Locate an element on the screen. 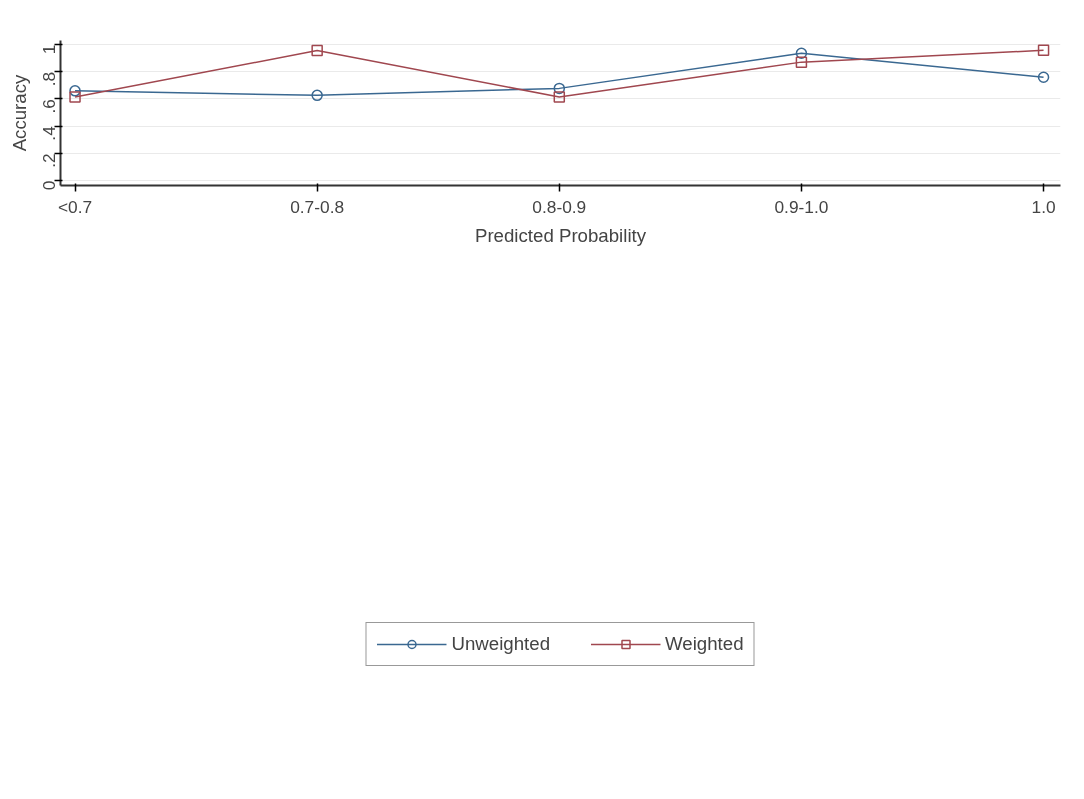 This screenshot has width=1084, height=799. legend-label: Weighted is located at coordinates (704, 643).